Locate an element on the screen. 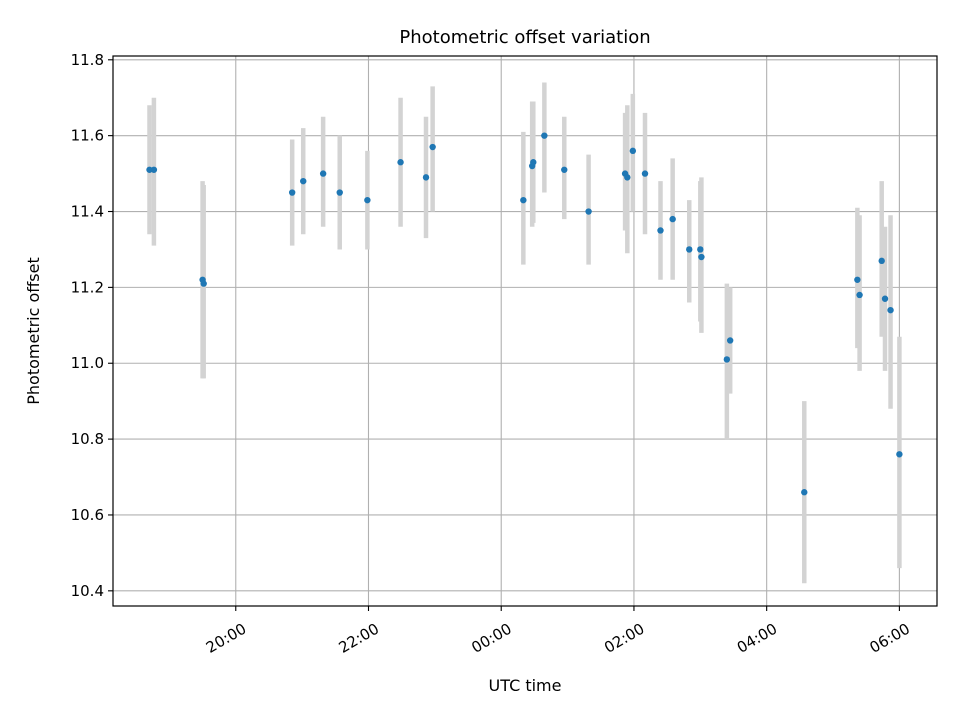 The height and width of the screenshot is (720, 960). y-tick-label: 11.2 is located at coordinates (87, 287).